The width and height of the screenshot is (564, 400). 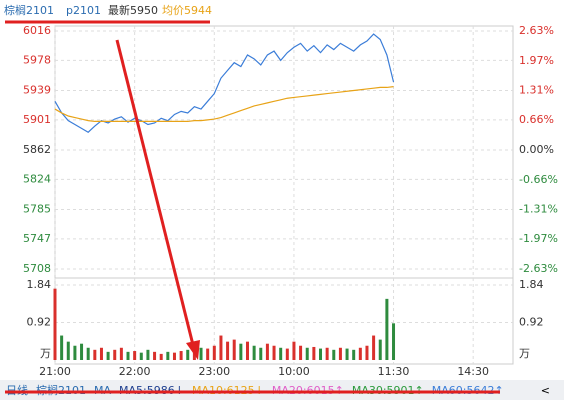 I want to click on y-tick-label: 5824, so click(x=37, y=178).